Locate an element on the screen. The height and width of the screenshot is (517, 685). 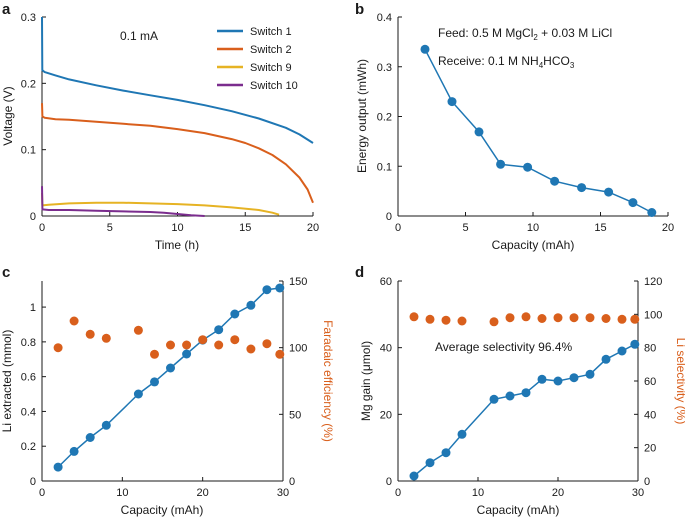
chart-d-y2tick-label: 40 is located at coordinates (650, 415).